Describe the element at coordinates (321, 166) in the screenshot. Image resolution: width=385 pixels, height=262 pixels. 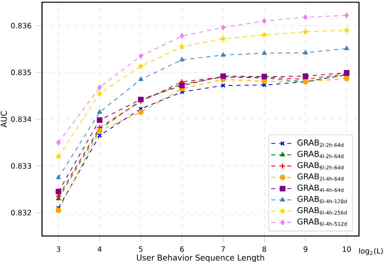
I see `legend-label: GRAB$_{6l-2h-64d}$` at that location.